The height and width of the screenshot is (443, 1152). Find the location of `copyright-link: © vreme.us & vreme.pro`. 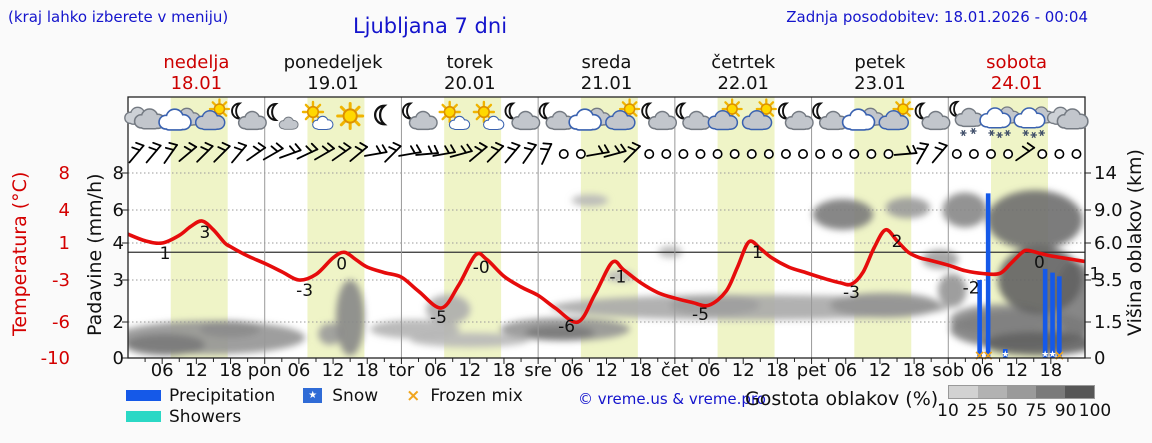

copyright-link: © vreme.us & vreme.pro is located at coordinates (672, 399).